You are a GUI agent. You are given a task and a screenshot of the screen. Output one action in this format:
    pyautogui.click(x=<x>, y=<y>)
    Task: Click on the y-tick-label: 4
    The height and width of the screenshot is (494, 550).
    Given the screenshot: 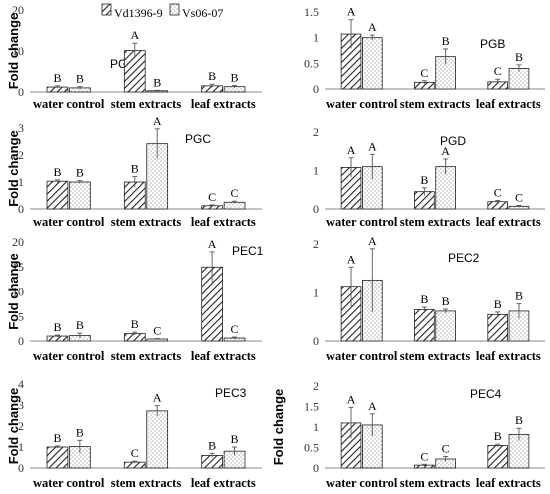 What is the action you would take?
    pyautogui.click(x=21, y=384)
    